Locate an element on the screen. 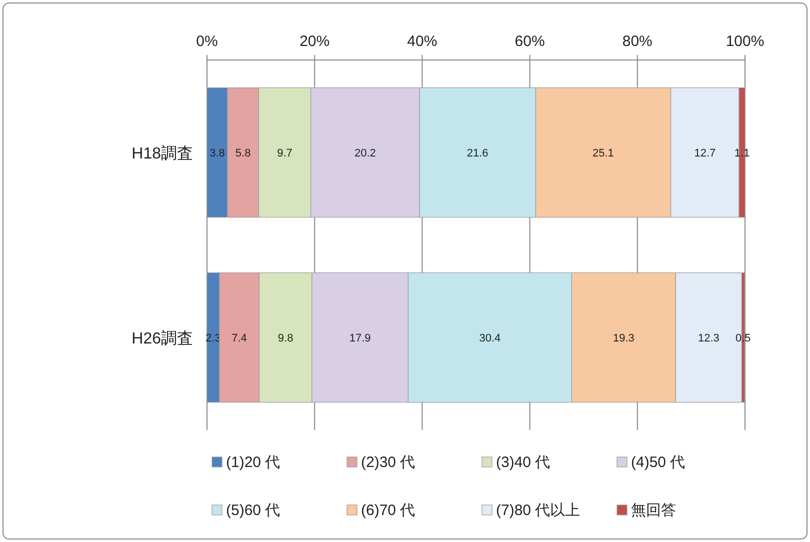 The width and height of the screenshot is (810, 542). x-tick-label: 60% is located at coordinates (529, 41).